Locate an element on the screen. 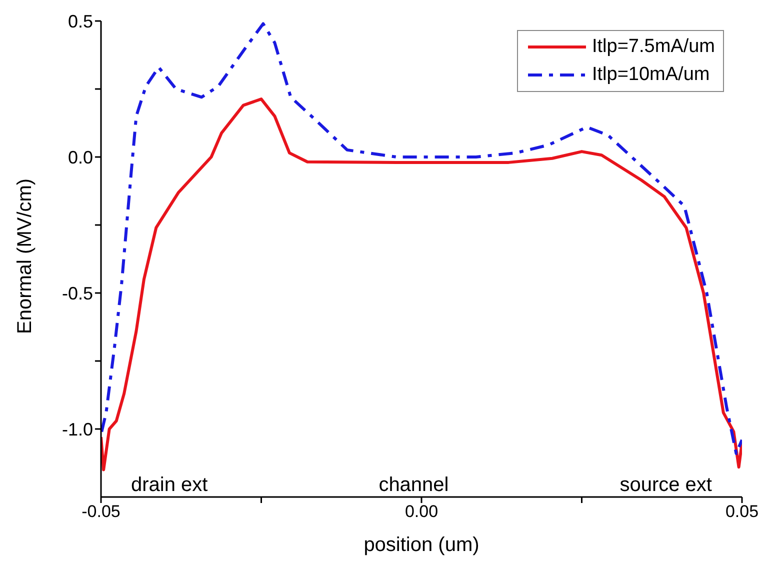 The height and width of the screenshot is (569, 772). y-tick-label: 0.5 is located at coordinates (80, 21).